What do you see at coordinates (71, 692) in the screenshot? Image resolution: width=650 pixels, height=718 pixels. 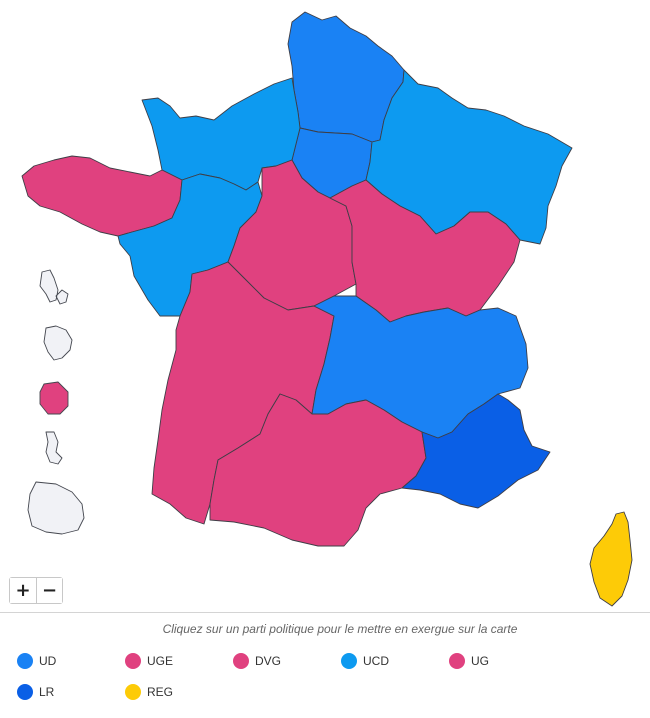 I see `legend-item-lr: LR` at bounding box center [71, 692].